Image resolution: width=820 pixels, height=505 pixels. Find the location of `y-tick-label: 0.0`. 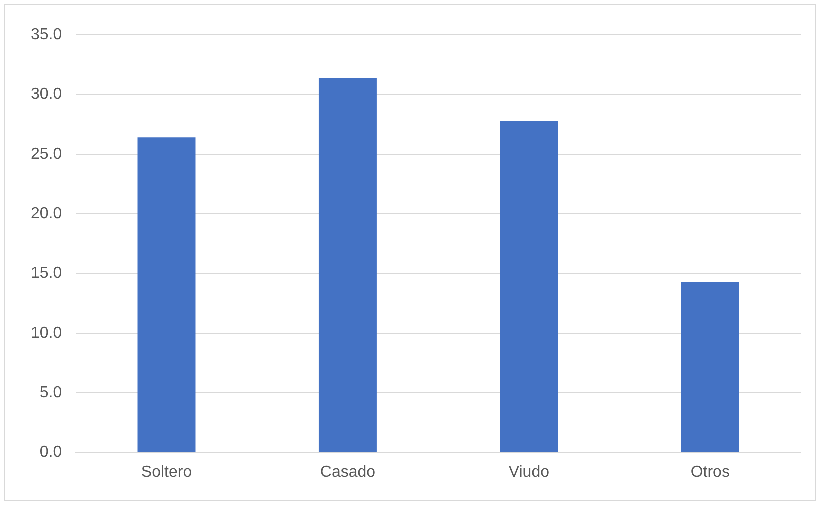

y-tick-label: 0.0 is located at coordinates (51, 453).